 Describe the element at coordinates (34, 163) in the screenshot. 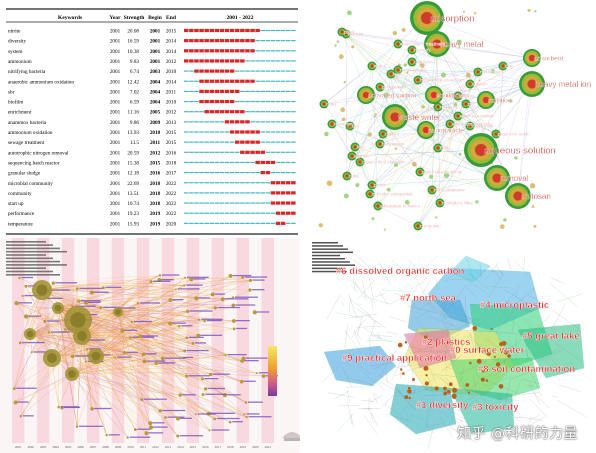

I see `row-keyword: sequencing batch reactor` at that location.